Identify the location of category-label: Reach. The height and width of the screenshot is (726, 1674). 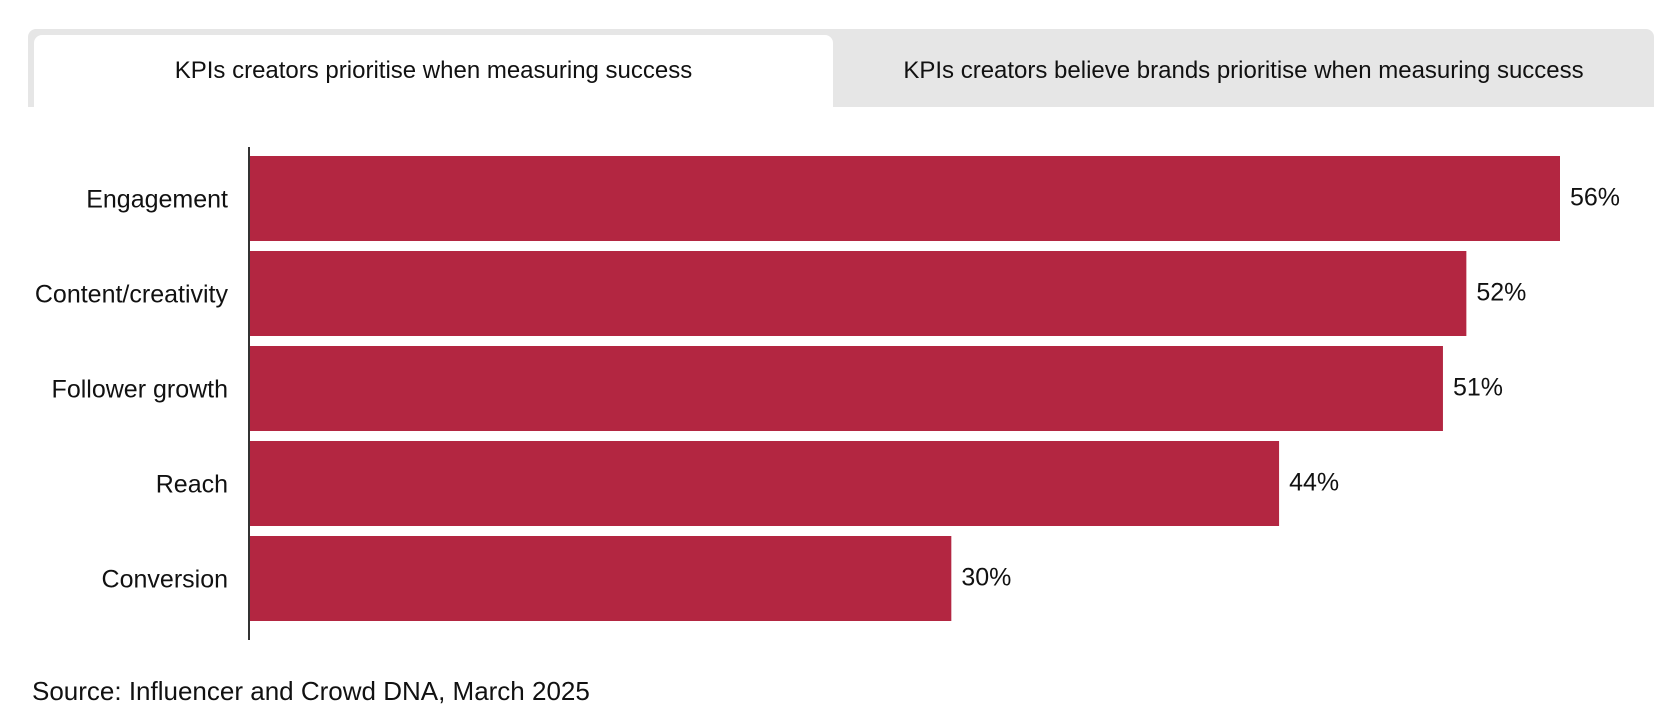
(192, 485).